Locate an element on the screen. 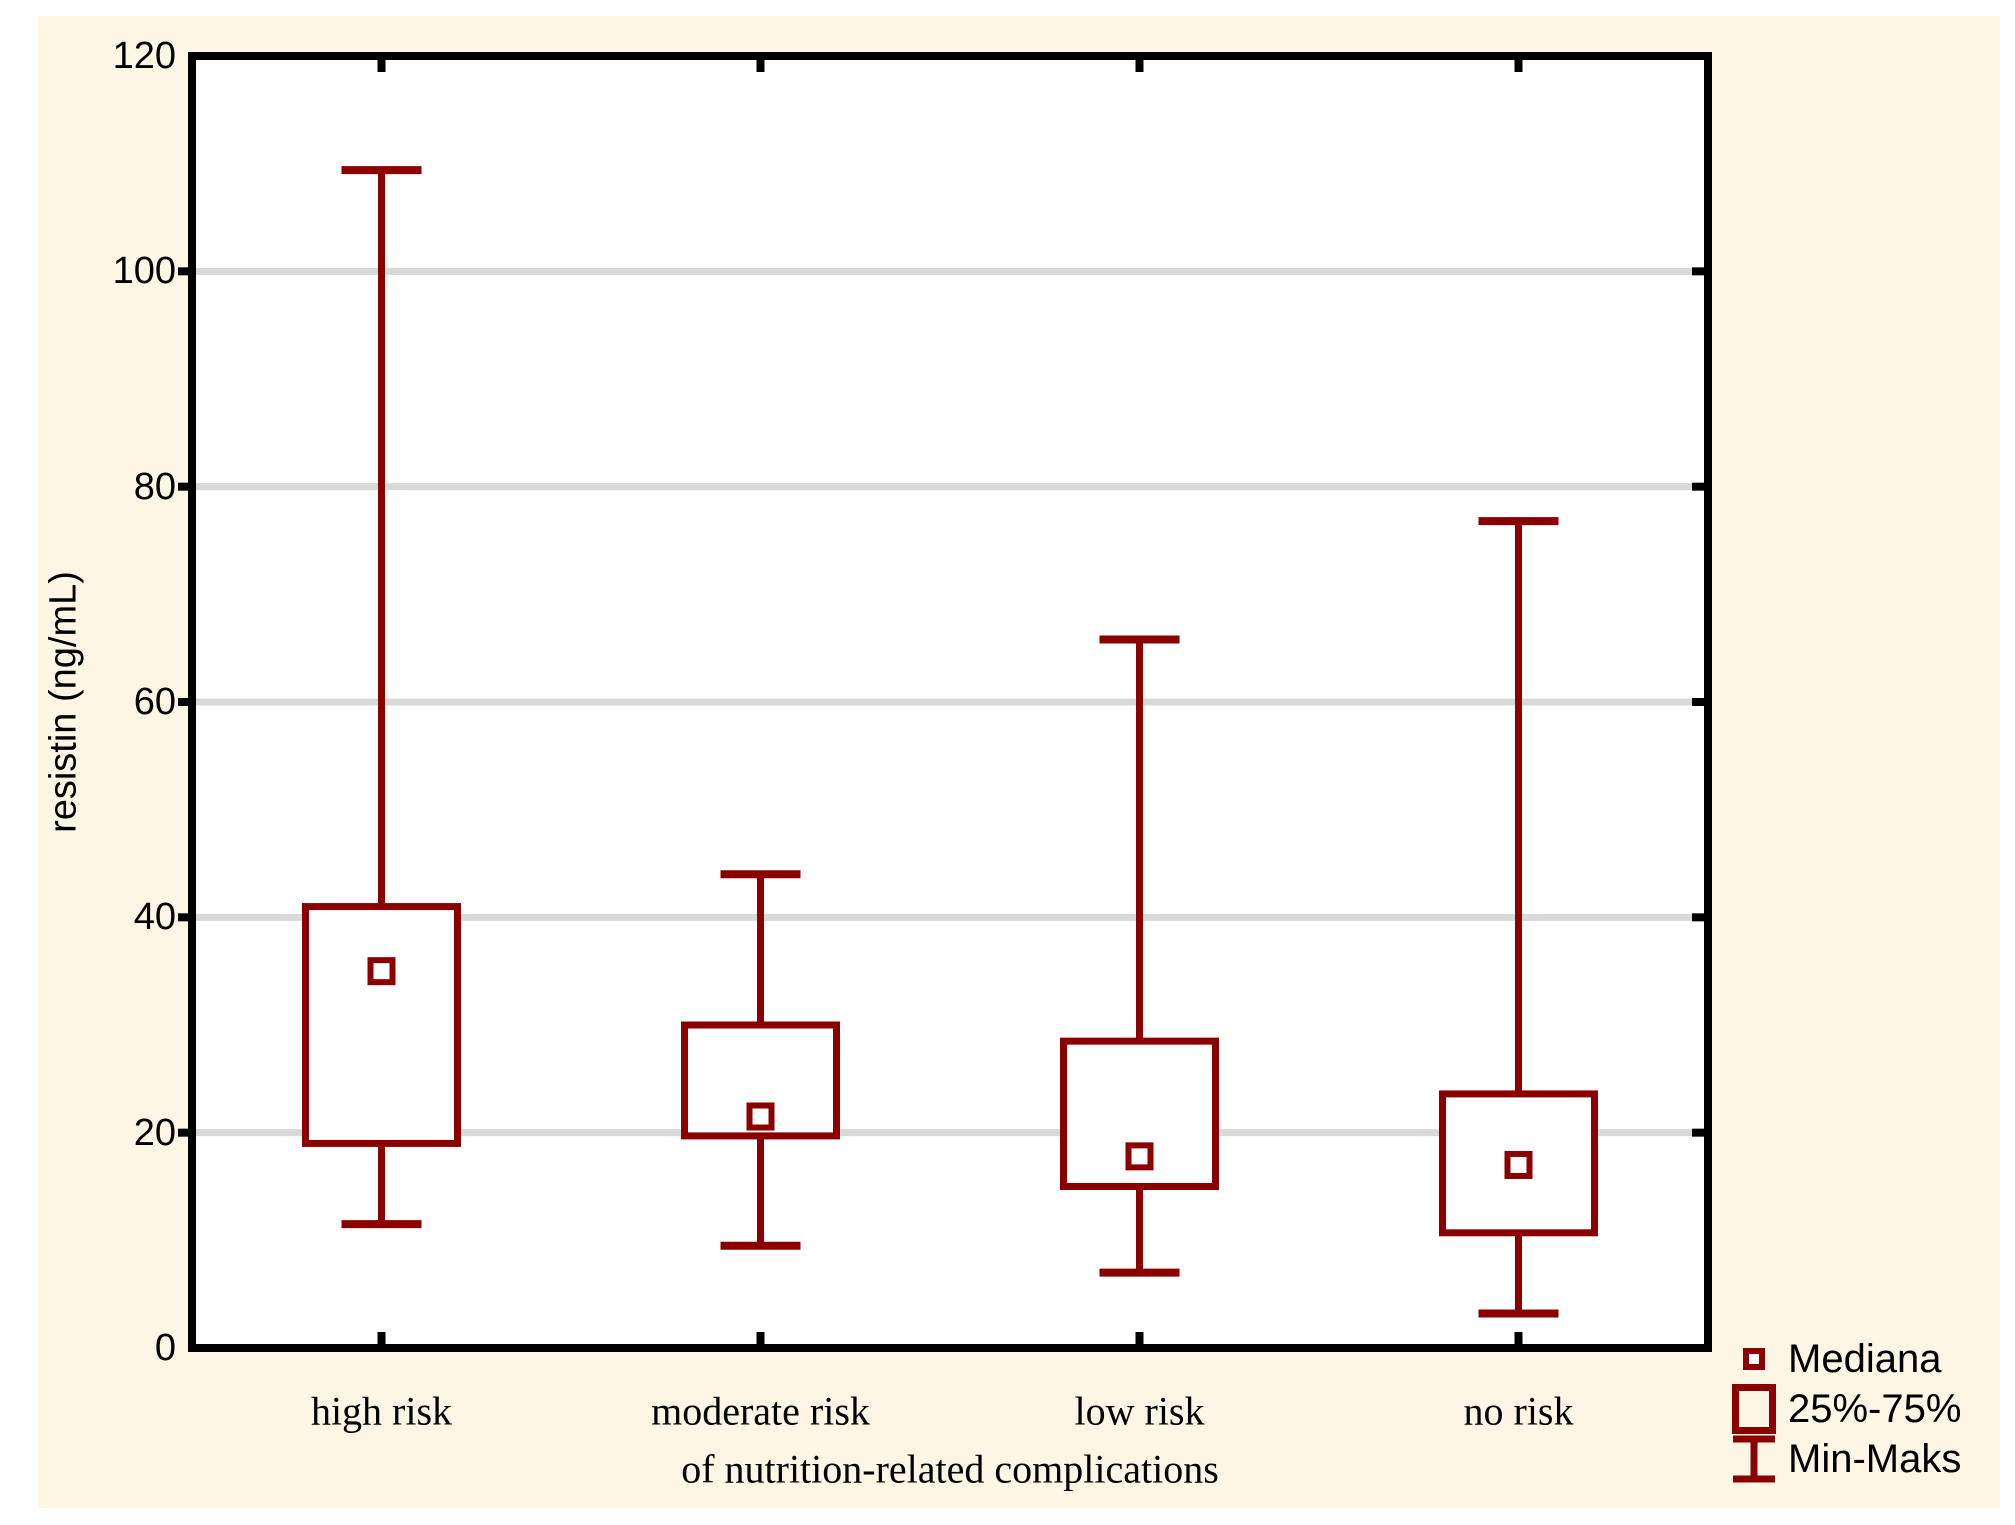 The width and height of the screenshot is (2015, 1525). y-axis-title: resistin (ng/mL) is located at coordinates (63, 702).